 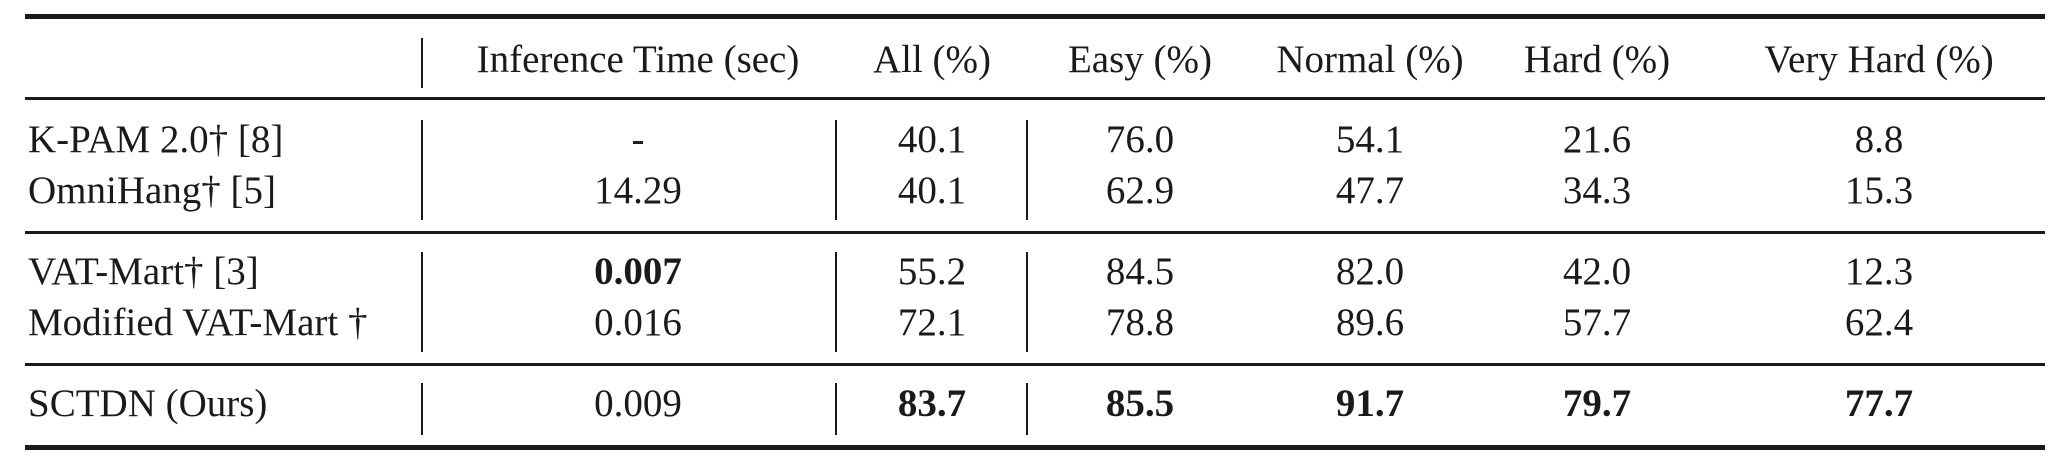 I want to click on row-inference-time: 0.009, so click(x=638, y=403).